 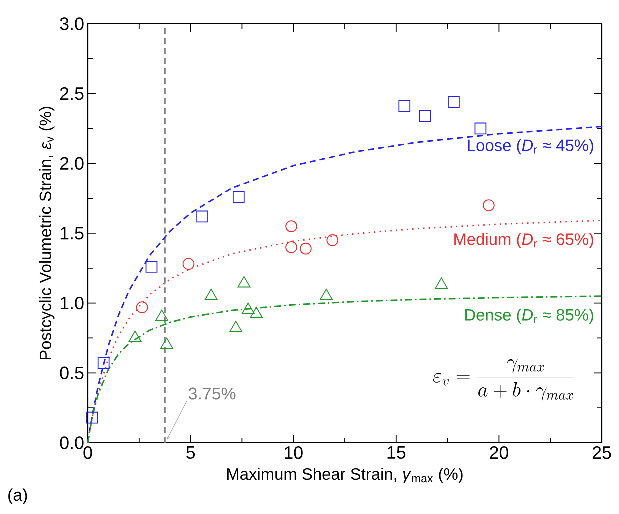 I want to click on y-tick-label: 0.0, so click(x=72, y=443).